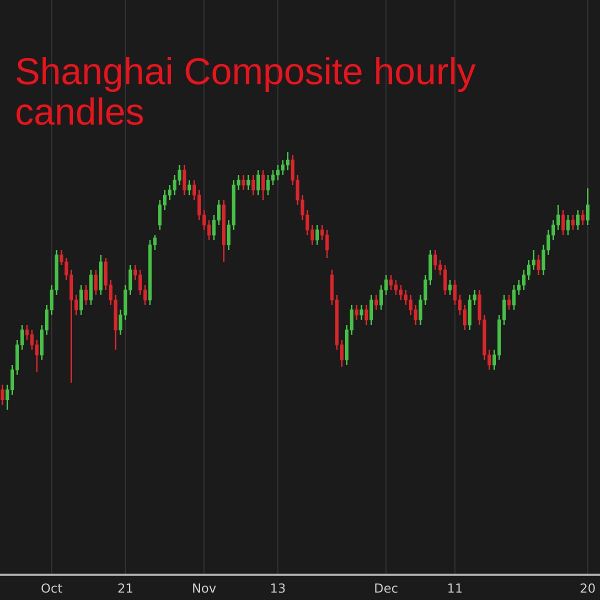 The image size is (600, 600). Describe the element at coordinates (278, 588) in the screenshot. I see `x-tick-label: 13` at that location.